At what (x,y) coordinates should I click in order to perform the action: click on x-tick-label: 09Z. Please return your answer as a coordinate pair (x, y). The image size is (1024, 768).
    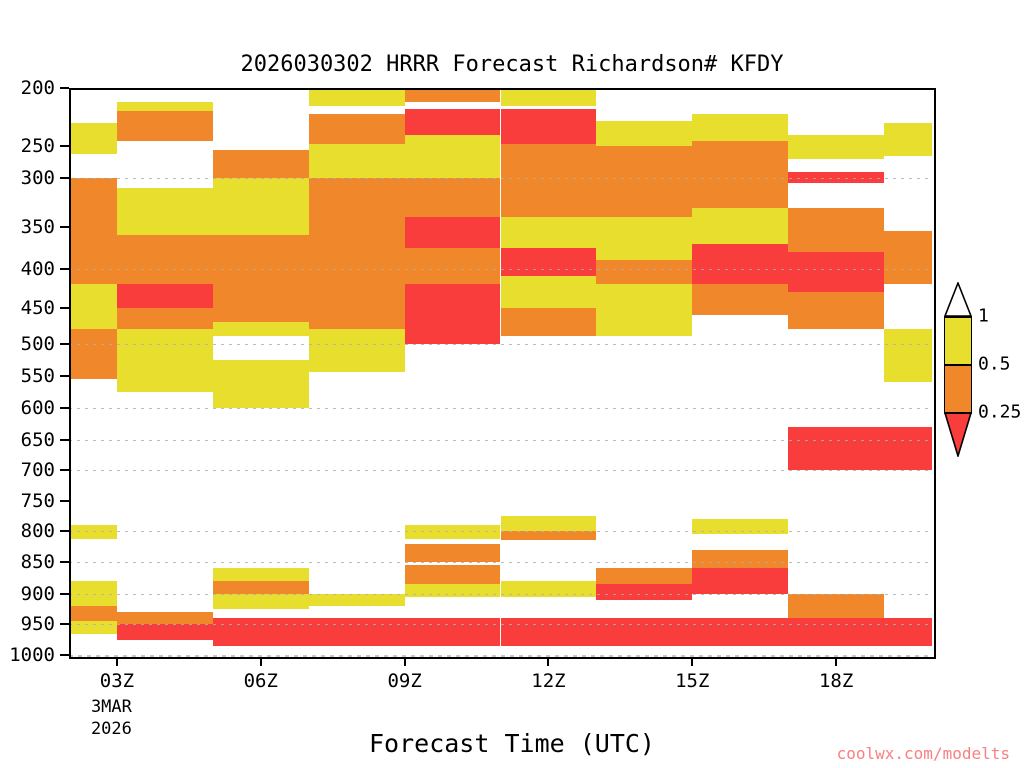
    Looking at the image, I should click on (404, 681).